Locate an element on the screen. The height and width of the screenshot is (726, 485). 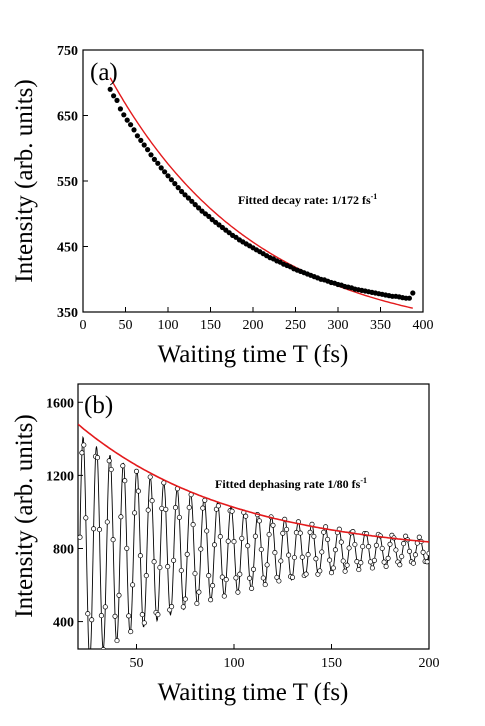
panel-label: (a) is located at coordinates (104, 72).